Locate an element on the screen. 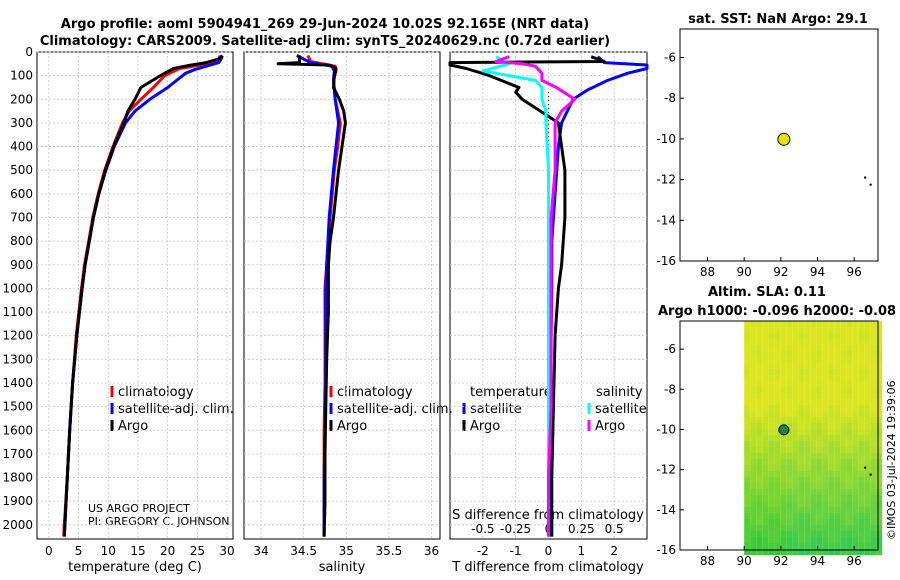  sla-map-ytick-label: -16 is located at coordinates (666, 550).